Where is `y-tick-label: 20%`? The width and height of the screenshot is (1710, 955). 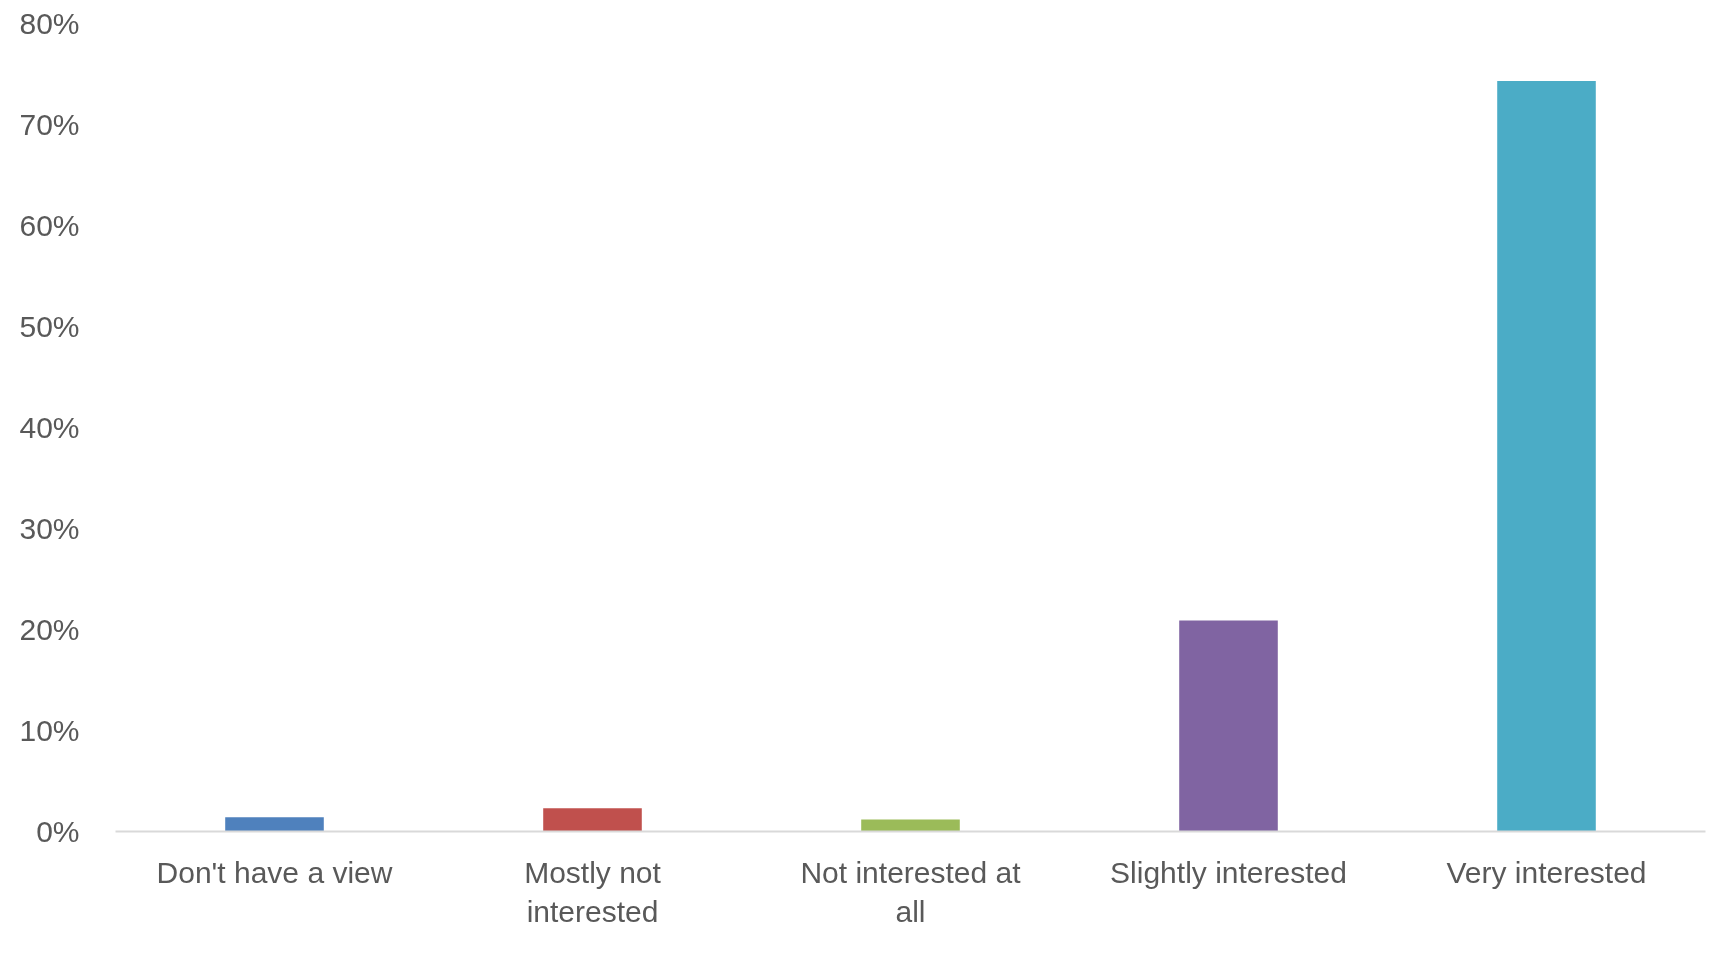 y-tick-label: 20% is located at coordinates (49, 629).